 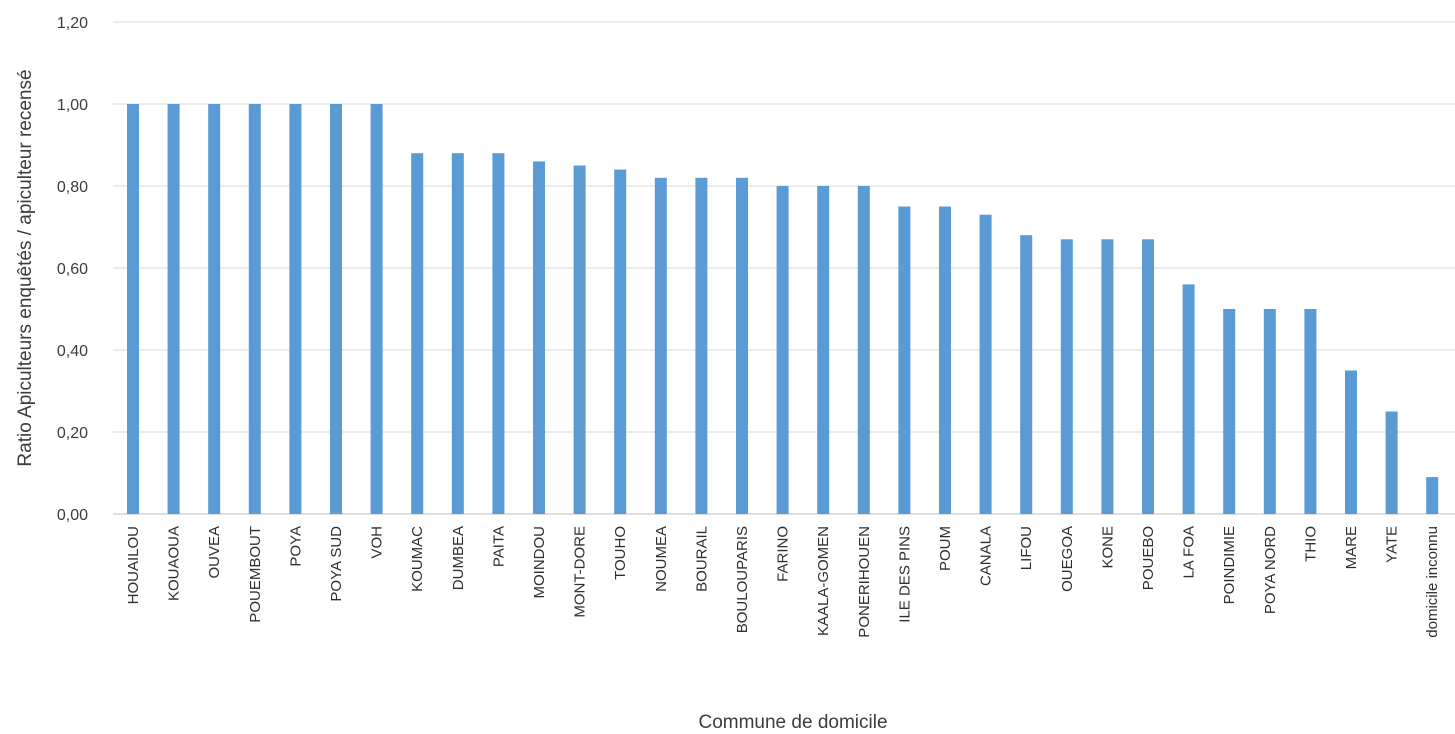 What do you see at coordinates (1310, 544) in the screenshot?
I see `x-tick-label: THIO` at bounding box center [1310, 544].